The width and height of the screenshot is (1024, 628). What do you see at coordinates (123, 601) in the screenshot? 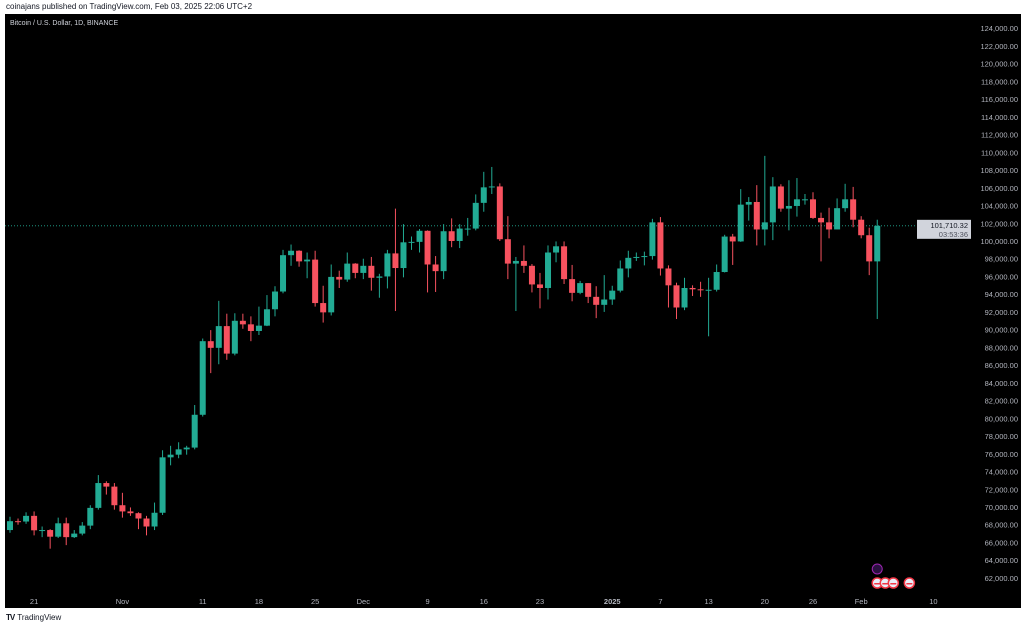
I see `time-axis-label: Nov` at bounding box center [123, 601].